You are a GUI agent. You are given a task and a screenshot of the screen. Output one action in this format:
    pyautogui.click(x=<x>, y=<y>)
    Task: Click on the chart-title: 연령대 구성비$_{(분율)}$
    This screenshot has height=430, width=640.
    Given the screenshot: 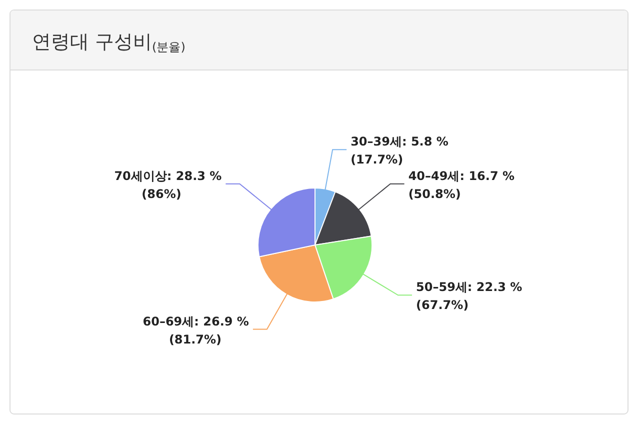 What is the action you would take?
    pyautogui.click(x=109, y=42)
    